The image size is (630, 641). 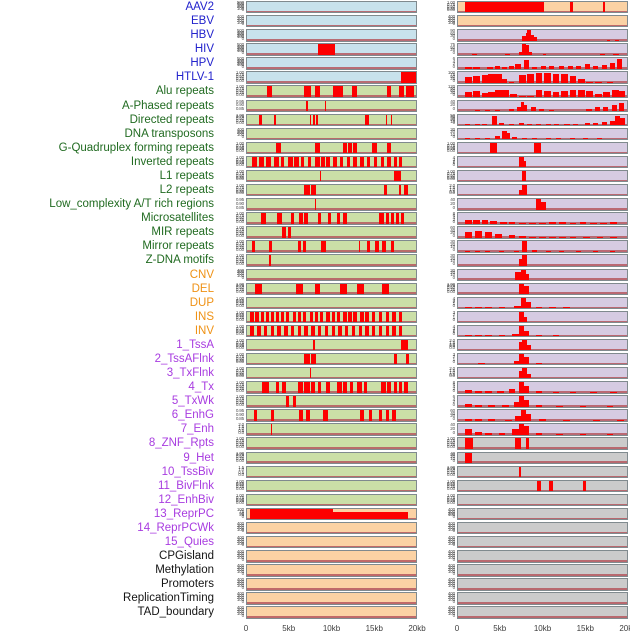 I want to click on track-right-dna-transposons, so click(x=542, y=134).